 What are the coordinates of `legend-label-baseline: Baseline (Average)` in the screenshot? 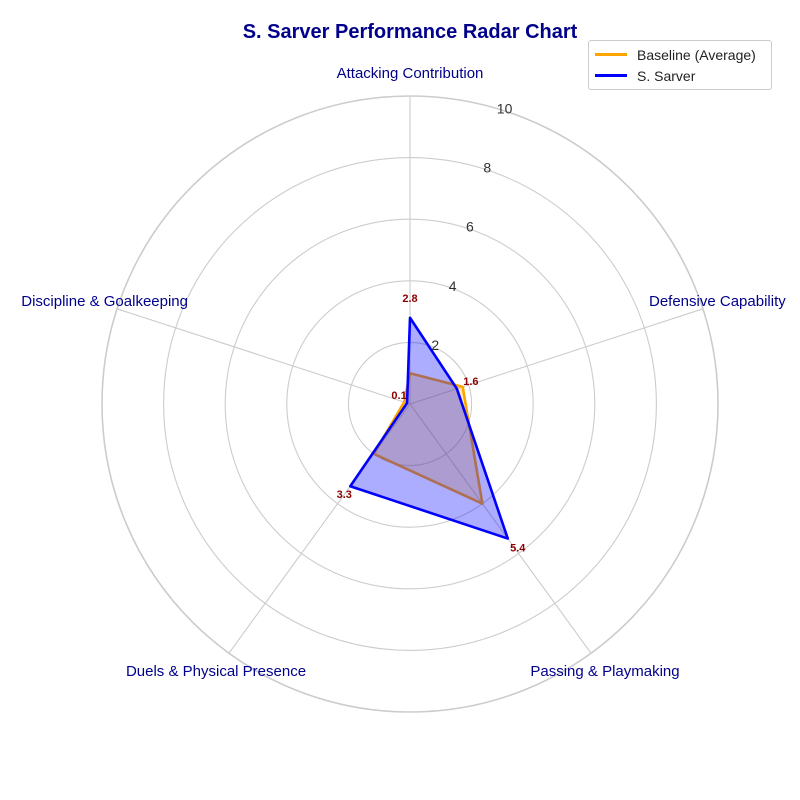 It's located at (696, 54).